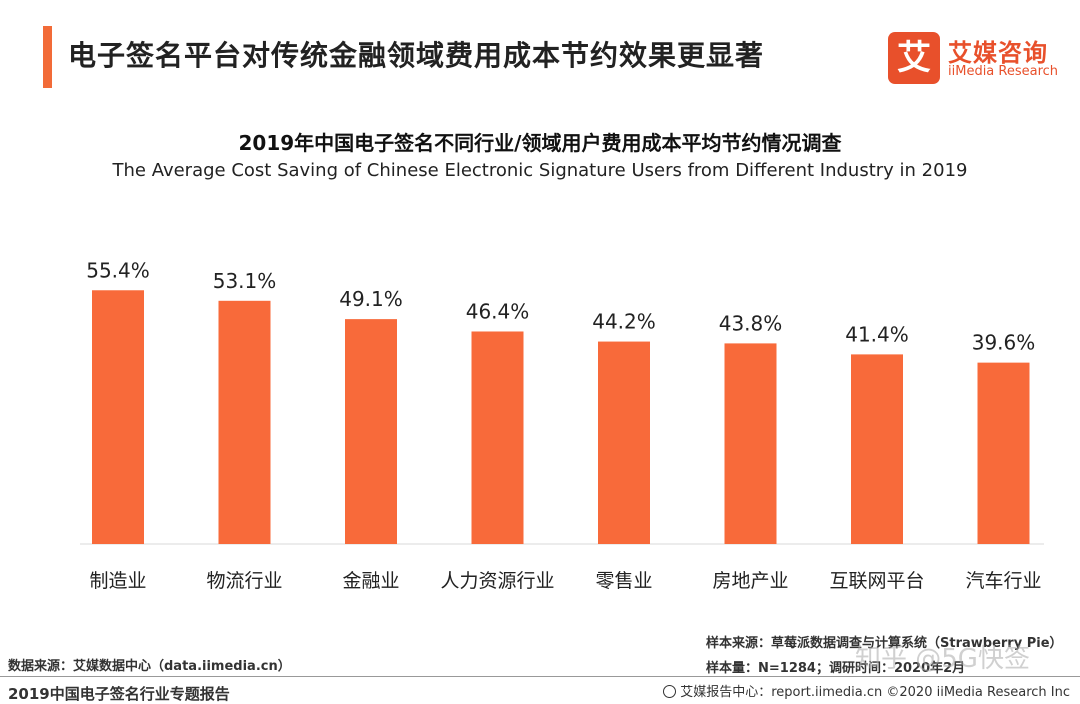  I want to click on data-label-1: 53.1%, so click(245, 281).